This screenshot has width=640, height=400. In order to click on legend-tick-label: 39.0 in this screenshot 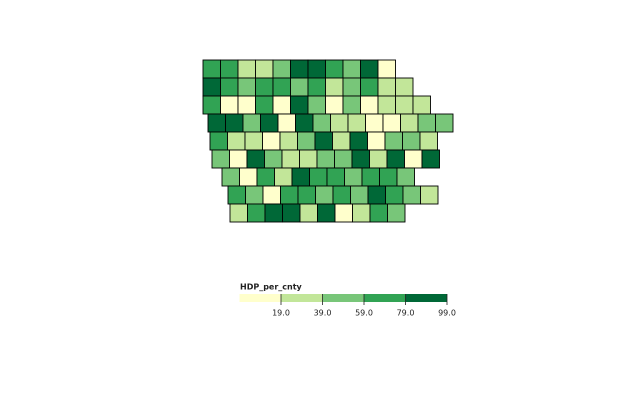, I will do `click(323, 313)`.